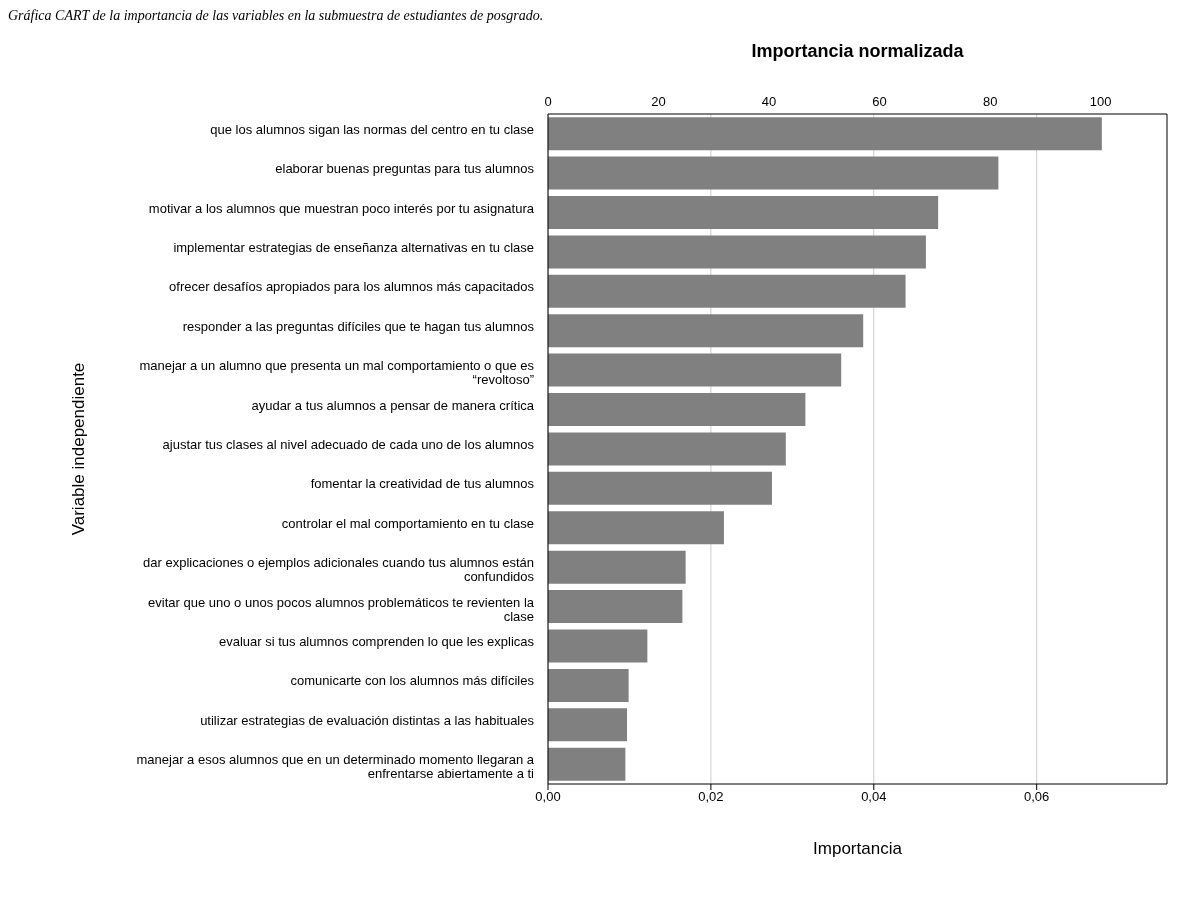 This screenshot has height=899, width=1179. Describe the element at coordinates (548, 797) in the screenshot. I see `x-tick-label: 0,00` at that location.